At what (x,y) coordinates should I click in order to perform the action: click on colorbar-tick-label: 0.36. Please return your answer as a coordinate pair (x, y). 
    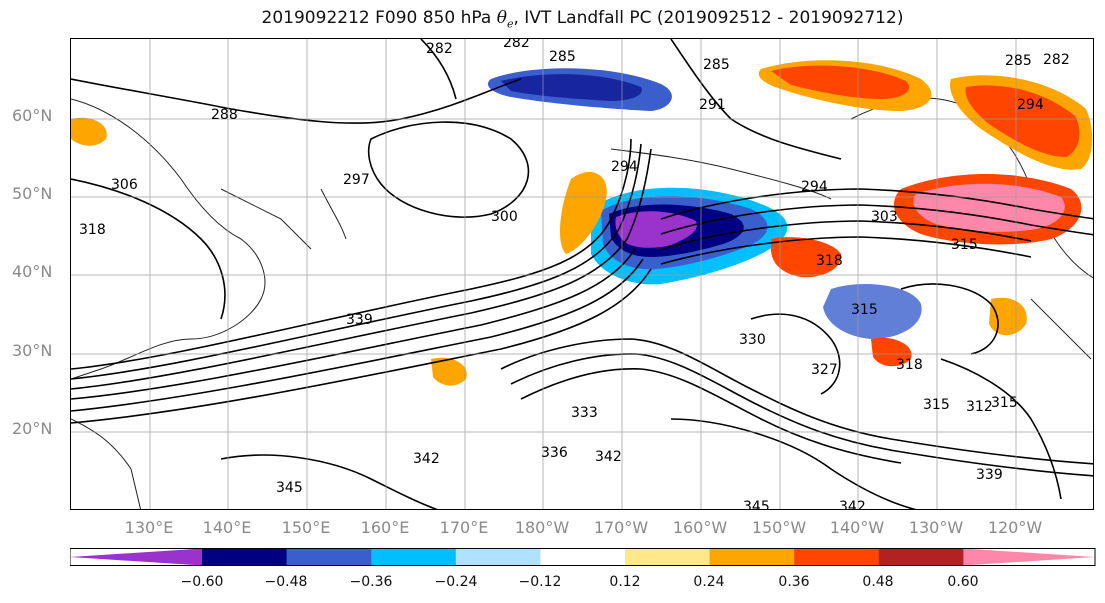
    Looking at the image, I should click on (794, 582).